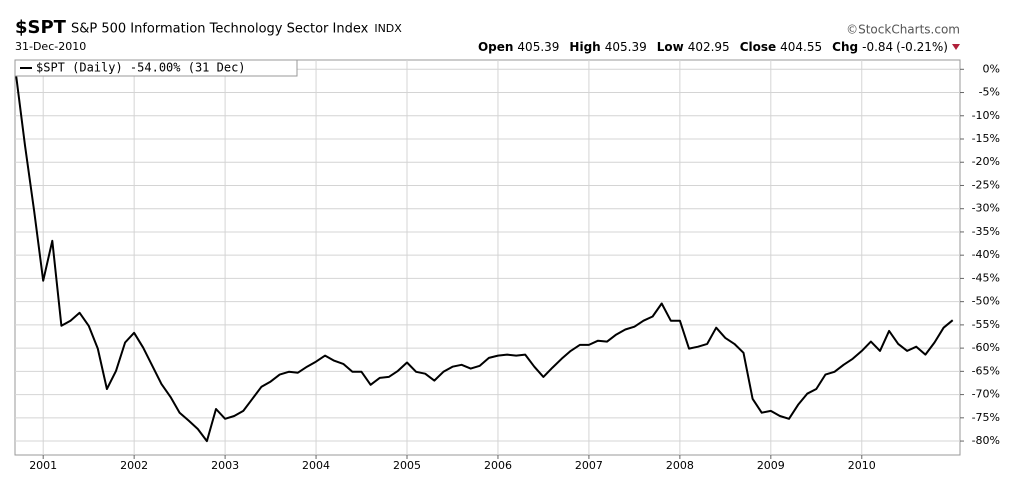  Describe the element at coordinates (43, 465) in the screenshot. I see `x-tick-label: 2001` at that location.